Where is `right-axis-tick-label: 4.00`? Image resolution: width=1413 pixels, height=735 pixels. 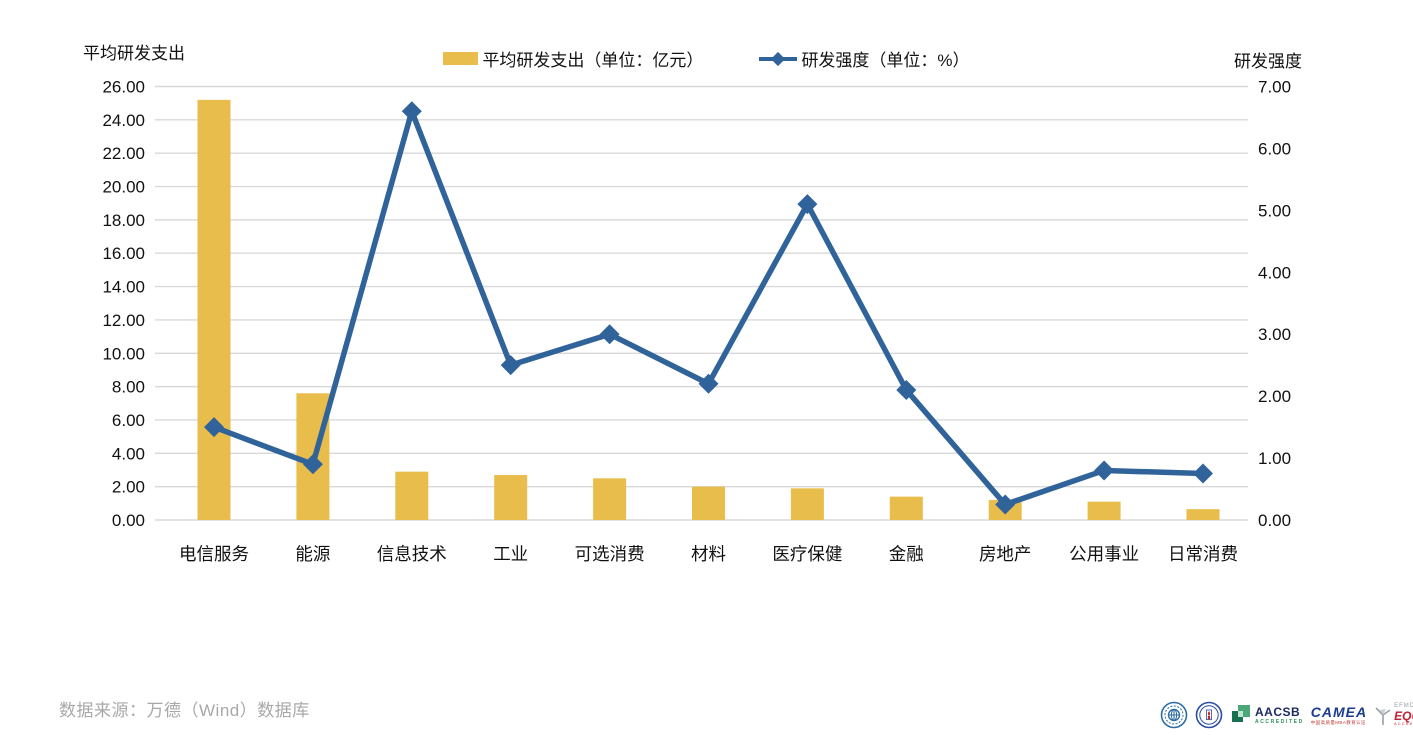 right-axis-tick-label: 4.00 is located at coordinates (1274, 272).